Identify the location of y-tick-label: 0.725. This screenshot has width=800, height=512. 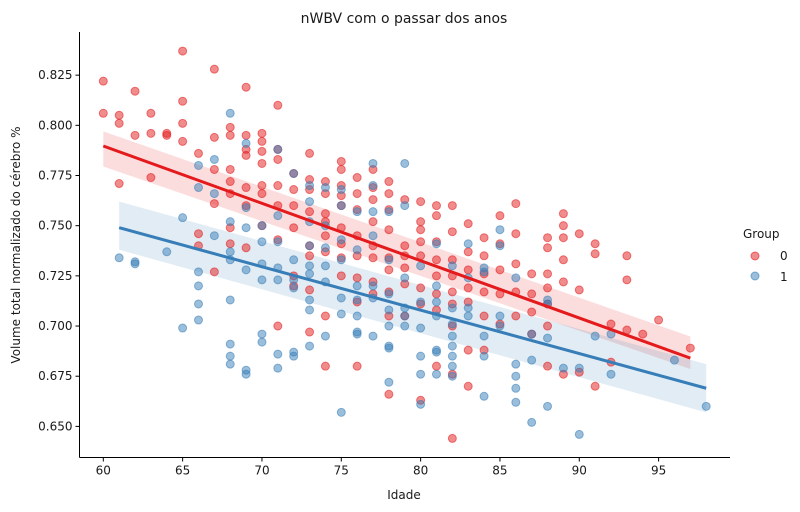
(55, 276).